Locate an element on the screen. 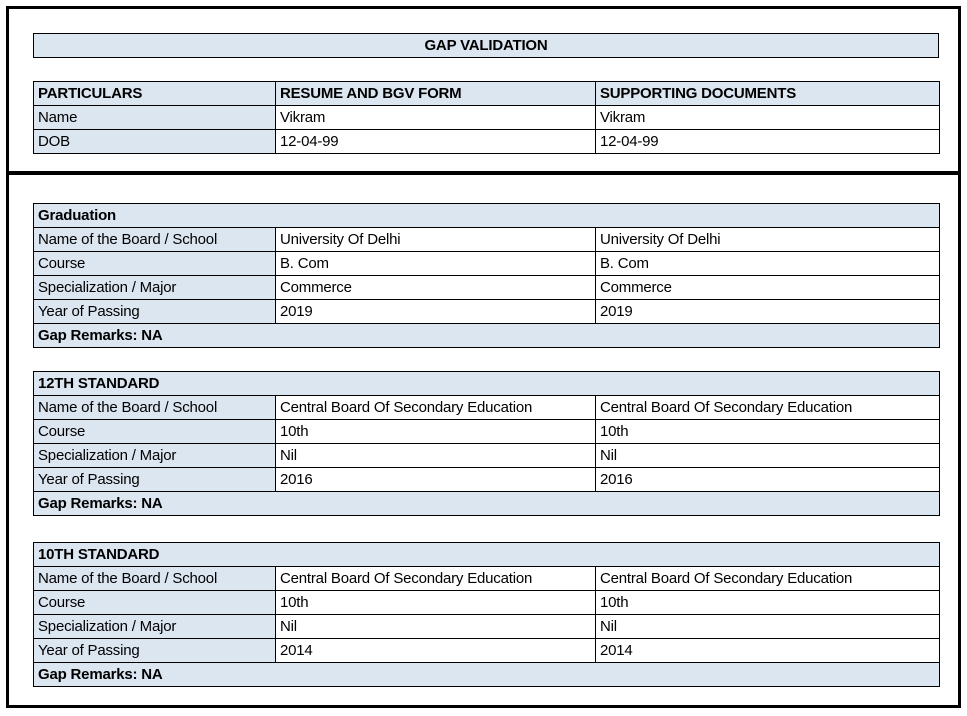  section-title-row: 10TH STANDARD is located at coordinates (486, 554).